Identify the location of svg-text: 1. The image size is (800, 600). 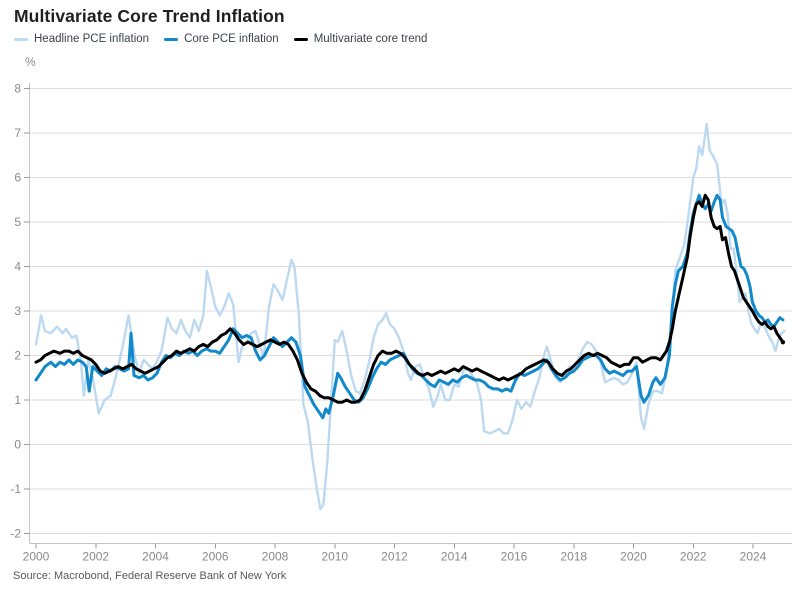
(17, 400).